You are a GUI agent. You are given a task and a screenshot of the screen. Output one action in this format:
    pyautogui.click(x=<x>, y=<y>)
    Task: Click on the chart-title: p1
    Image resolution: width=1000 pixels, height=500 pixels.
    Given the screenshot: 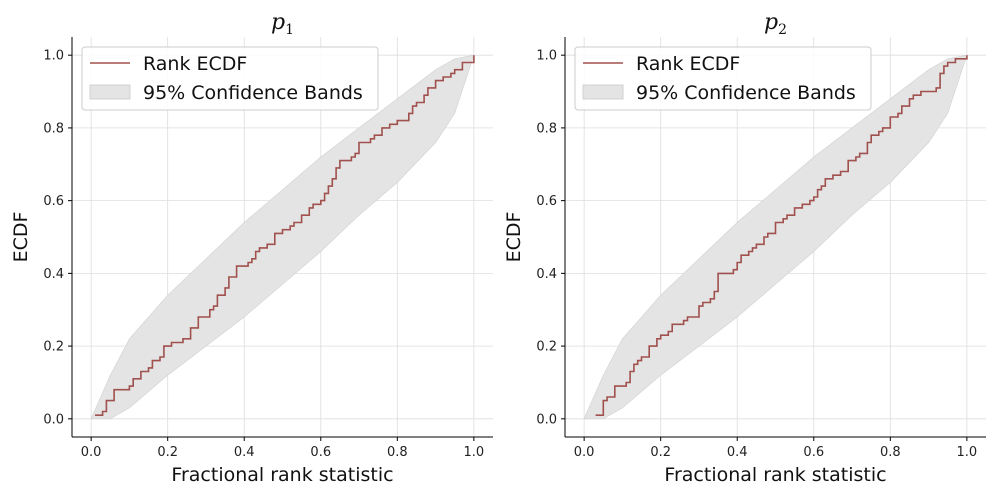 What is the action you would take?
    pyautogui.click(x=282, y=24)
    